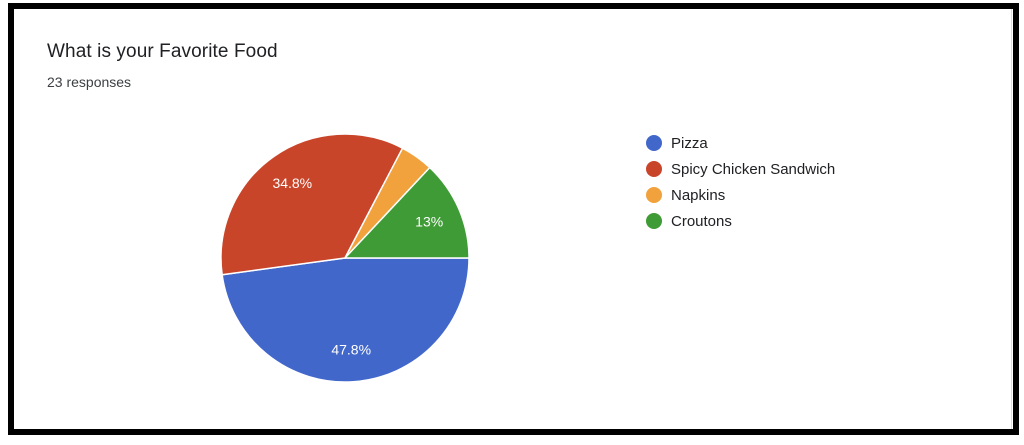  Describe the element at coordinates (740, 221) in the screenshot. I see `legend-item-croutons: Croutons` at that location.